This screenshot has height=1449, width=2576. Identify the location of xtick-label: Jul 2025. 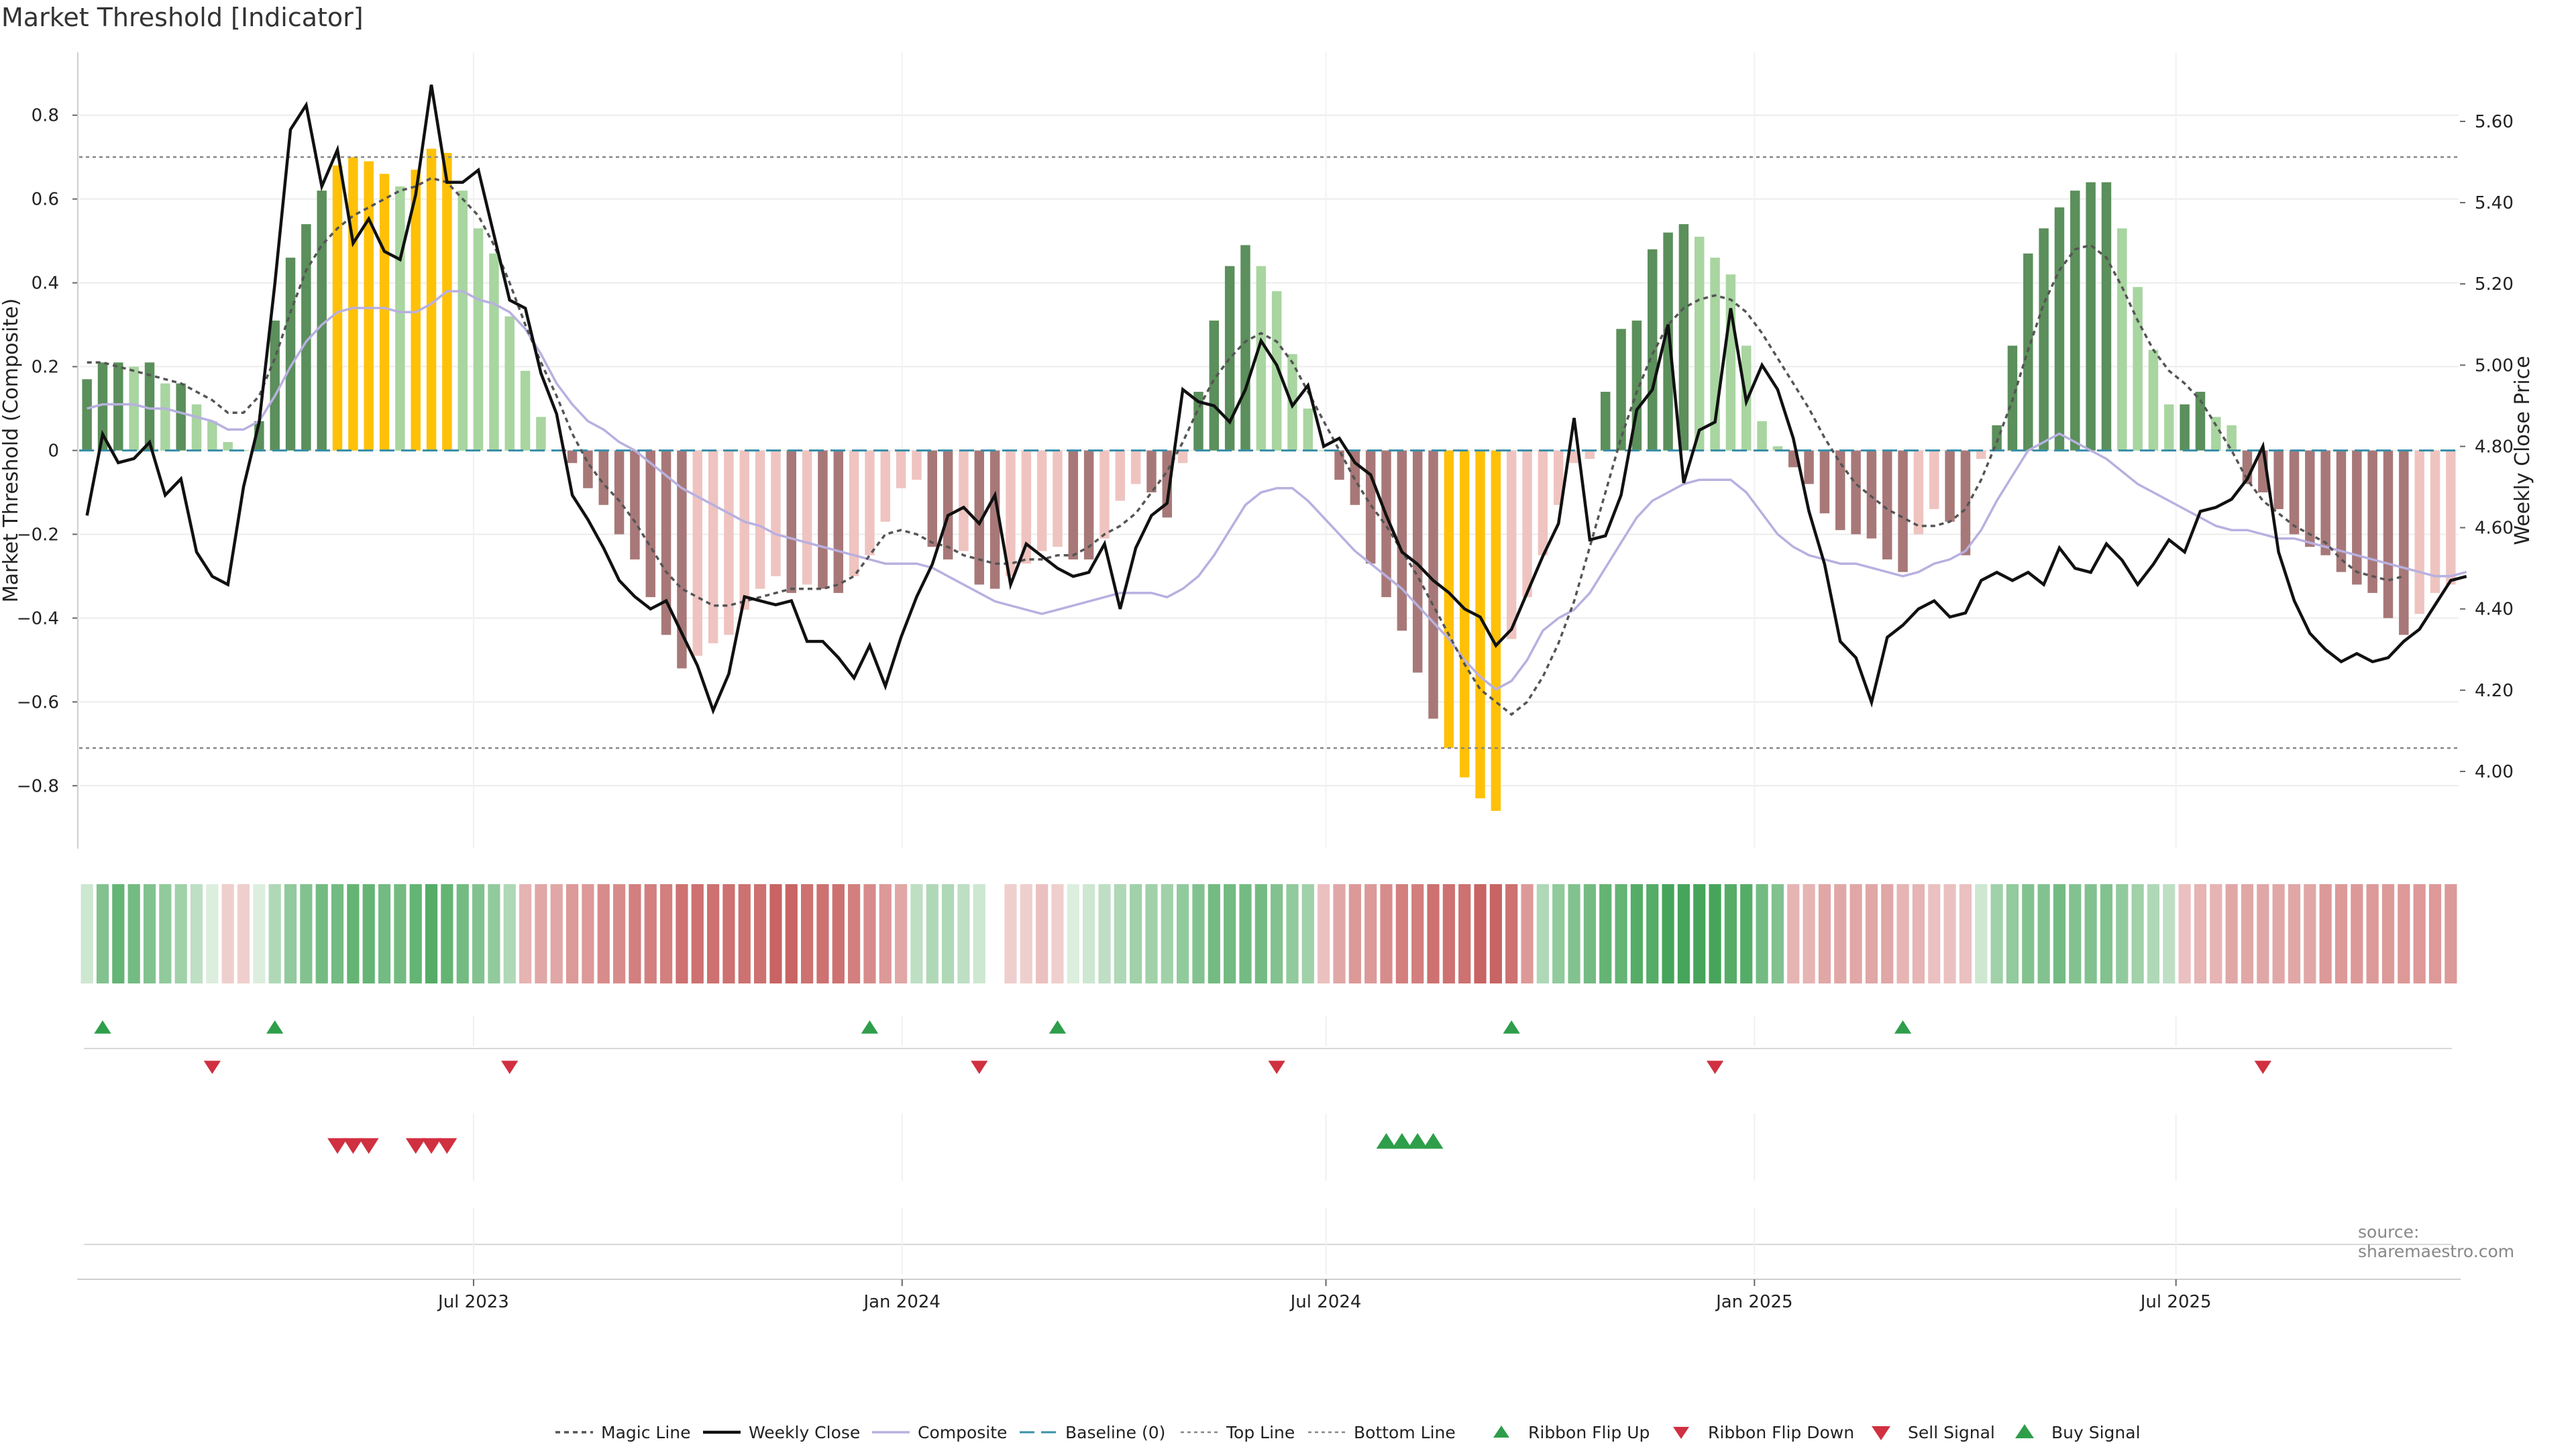
(2175, 1302).